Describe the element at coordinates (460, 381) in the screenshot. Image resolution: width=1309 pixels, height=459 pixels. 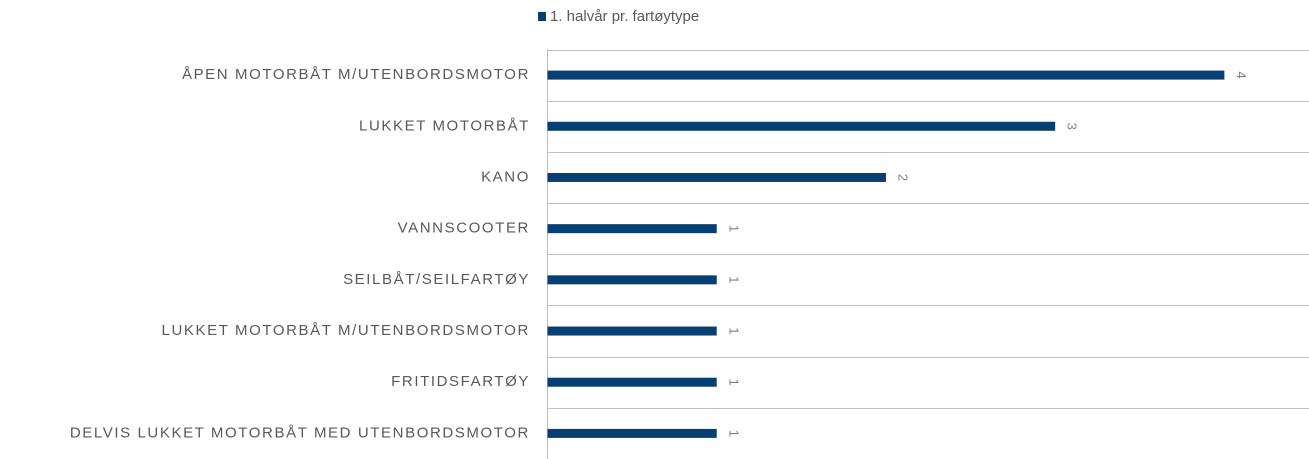
I see `category-label: FRITIDSFARTØY` at that location.